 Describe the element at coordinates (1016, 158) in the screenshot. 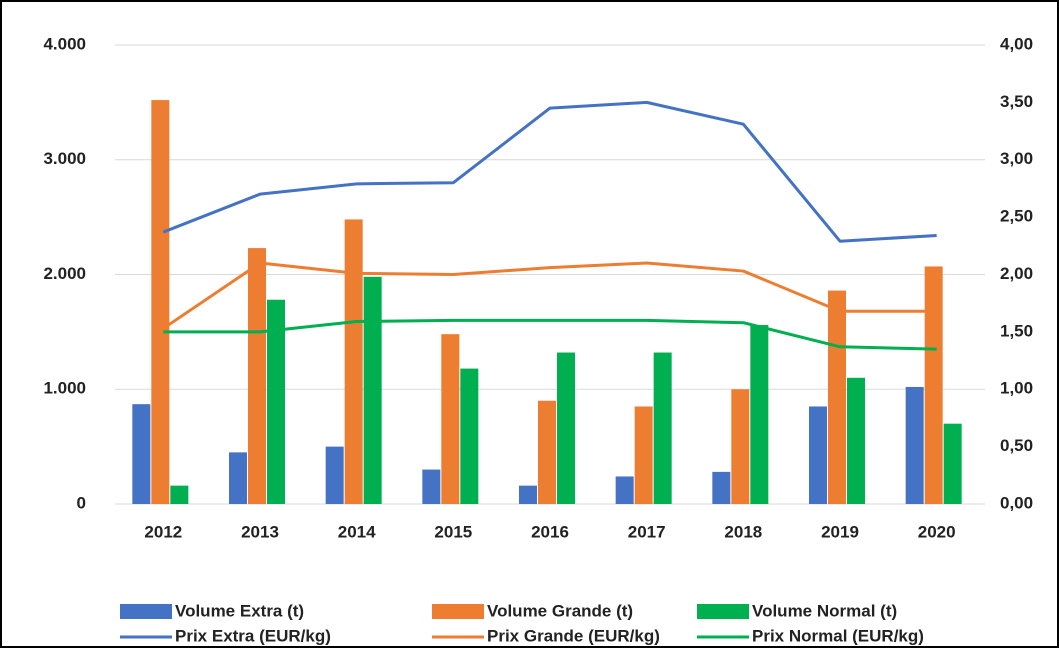

I see `y2-tick-label: 3,00` at that location.